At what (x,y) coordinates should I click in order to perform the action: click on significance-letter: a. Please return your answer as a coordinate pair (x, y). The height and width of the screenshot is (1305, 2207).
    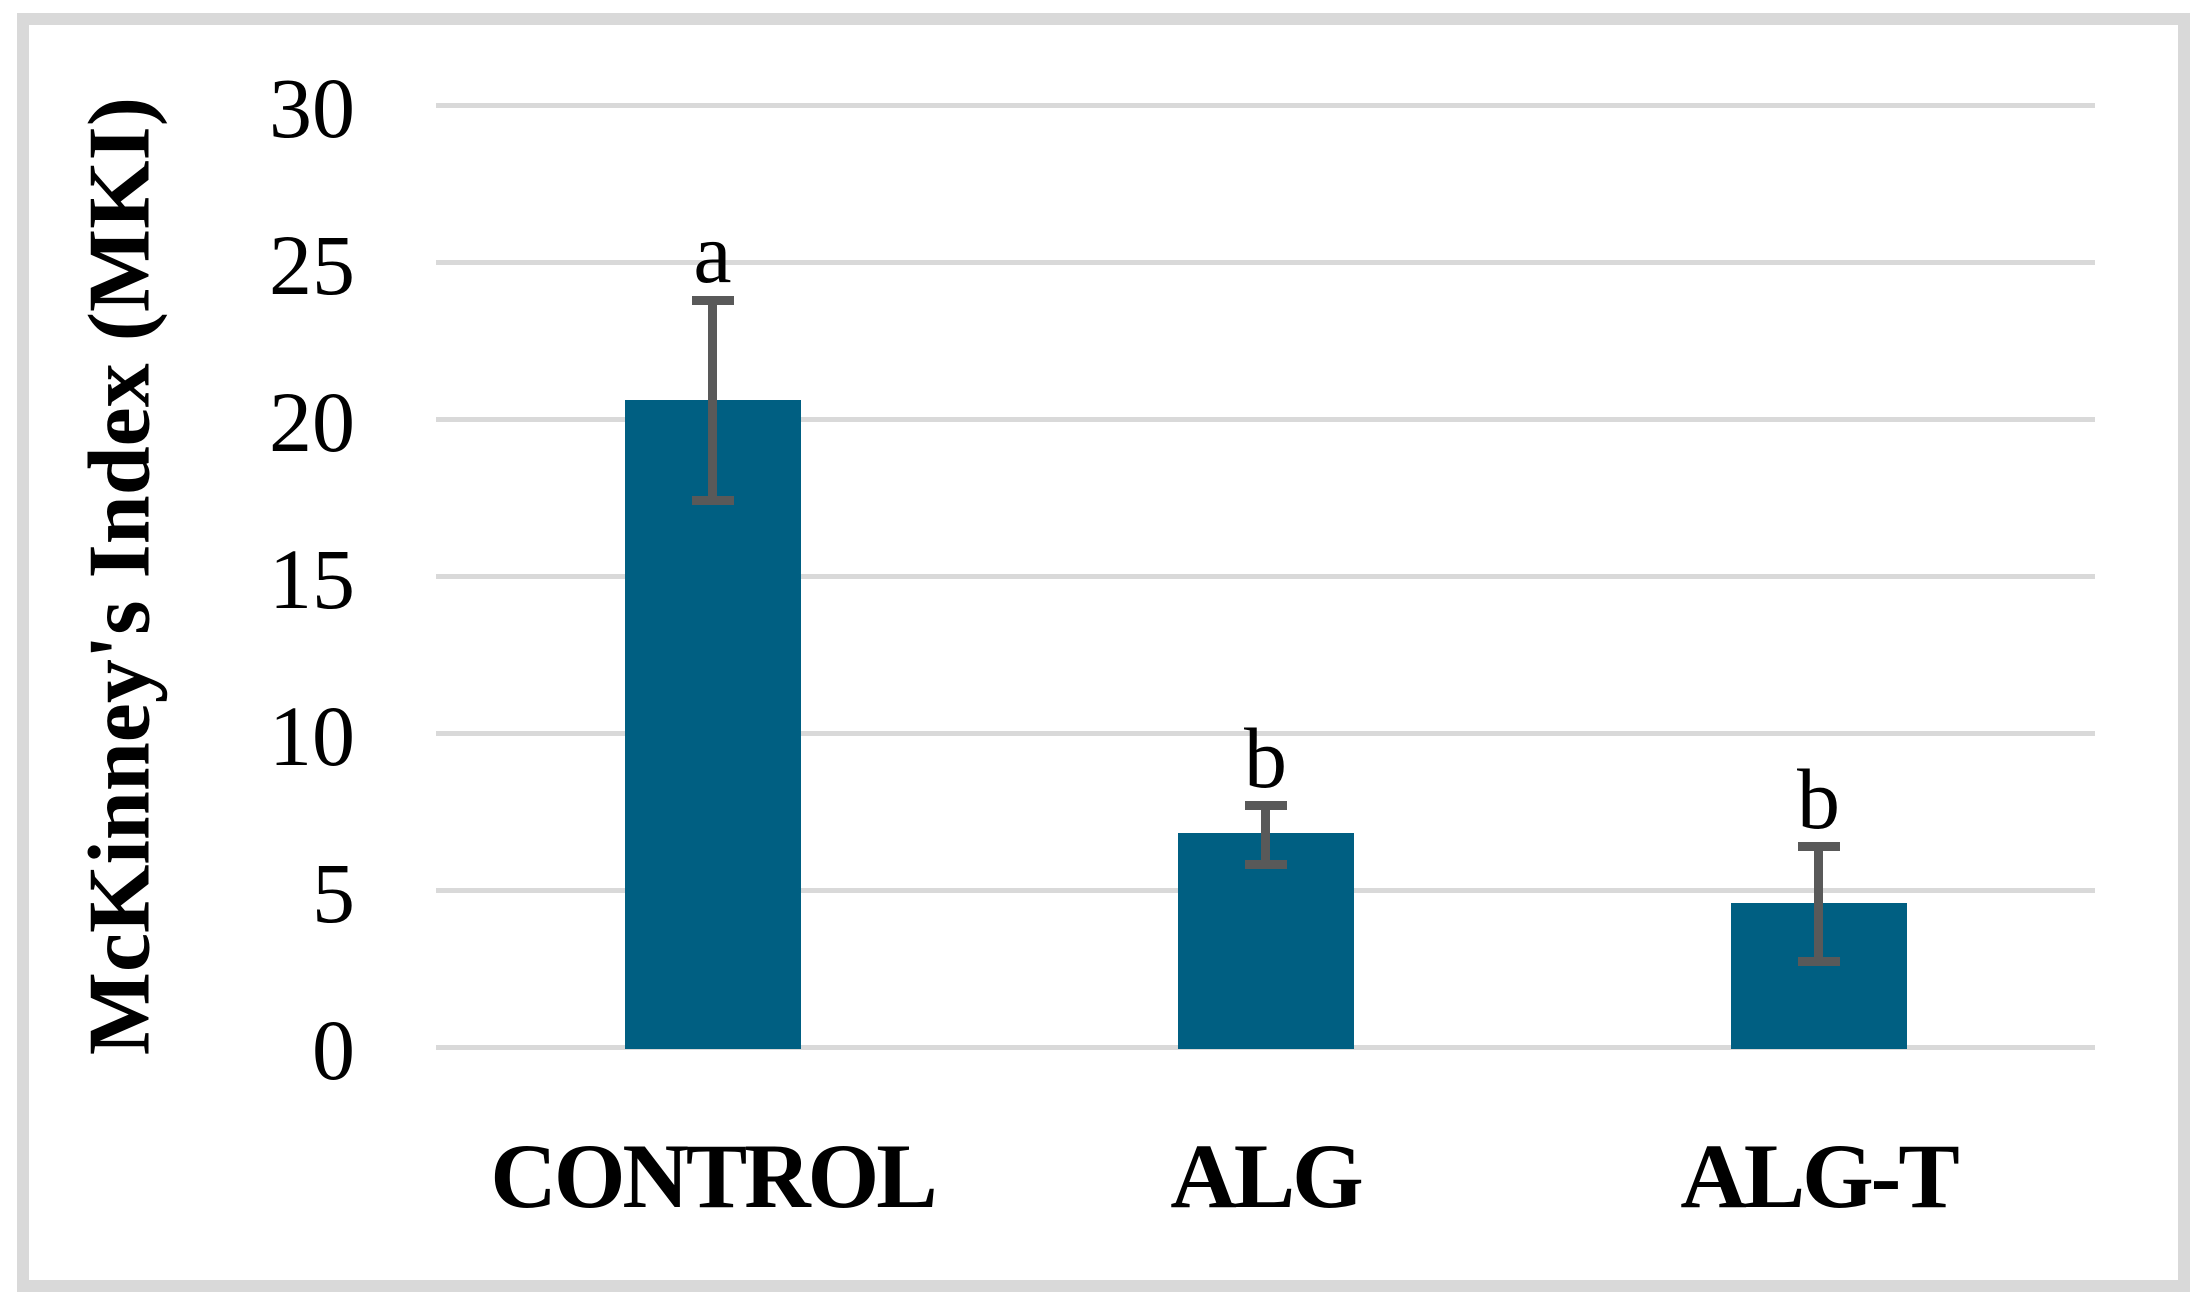
    Looking at the image, I should click on (712, 252).